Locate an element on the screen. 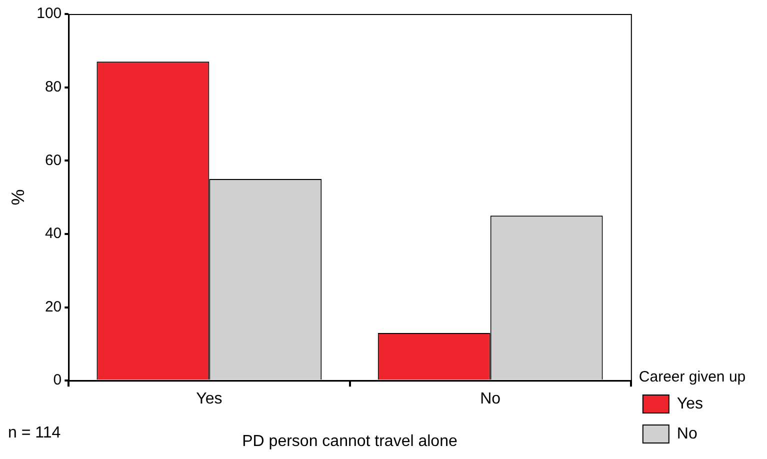 This screenshot has height=459, width=767. legend-label: No is located at coordinates (687, 433).